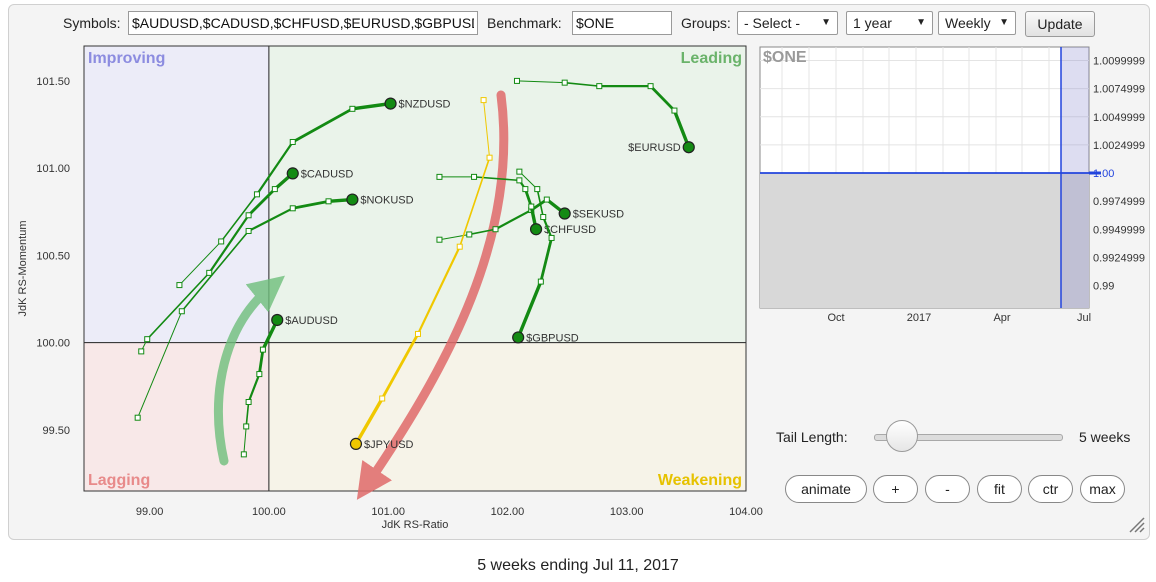 The image size is (1156, 582). What do you see at coordinates (425, 105) in the screenshot?
I see `series-label: $NZDUSD` at bounding box center [425, 105].